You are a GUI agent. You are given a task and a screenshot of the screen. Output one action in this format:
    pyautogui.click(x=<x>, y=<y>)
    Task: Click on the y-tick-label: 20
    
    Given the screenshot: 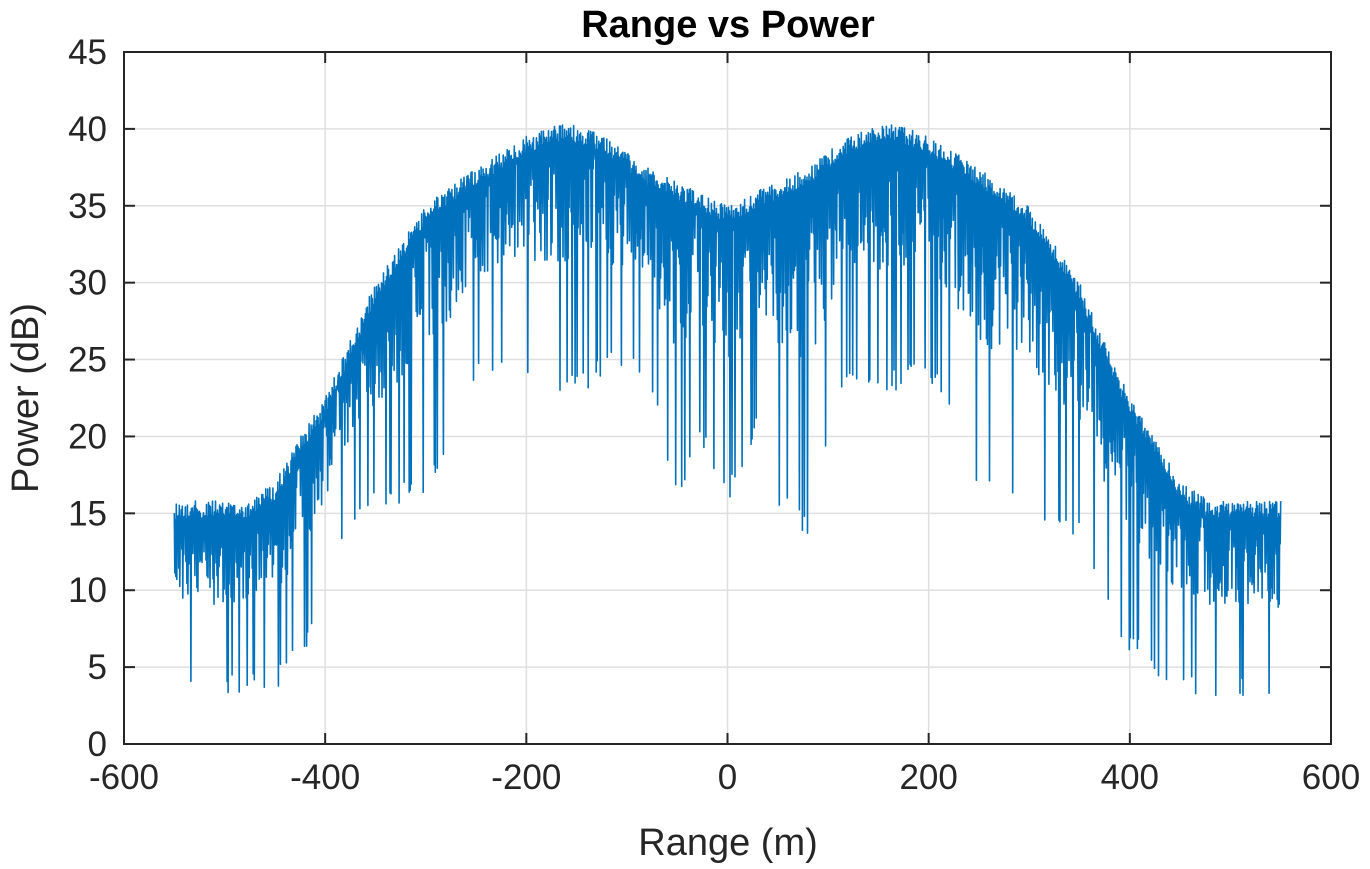 What is the action you would take?
    pyautogui.click(x=87, y=436)
    